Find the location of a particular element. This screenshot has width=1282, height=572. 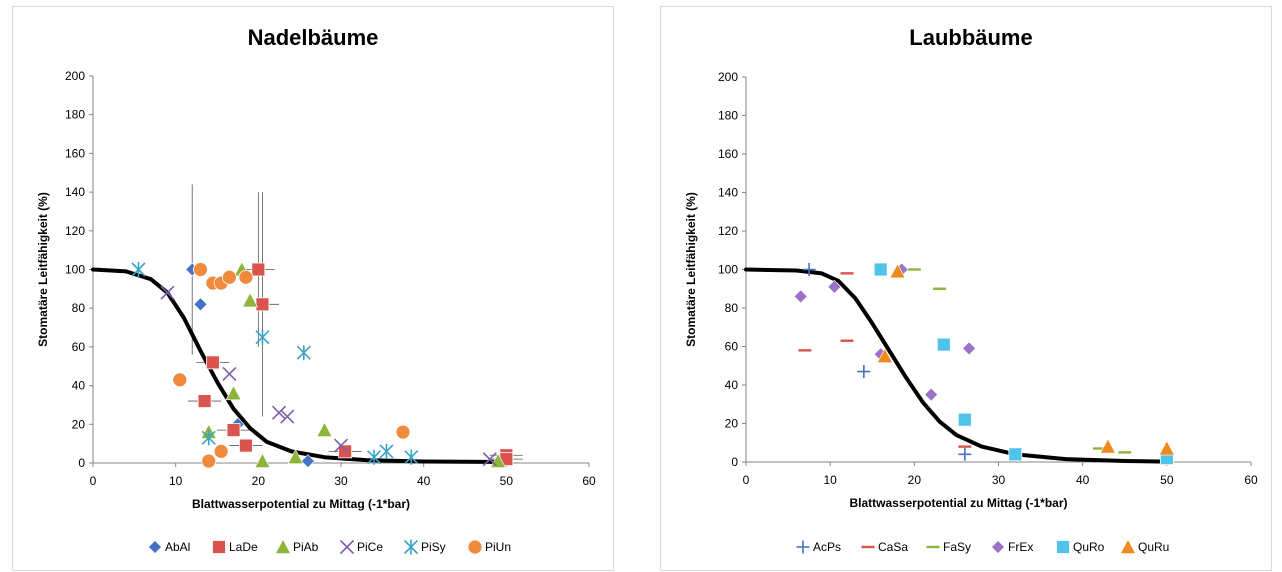

y-tick-label: 160 is located at coordinates (75, 153).